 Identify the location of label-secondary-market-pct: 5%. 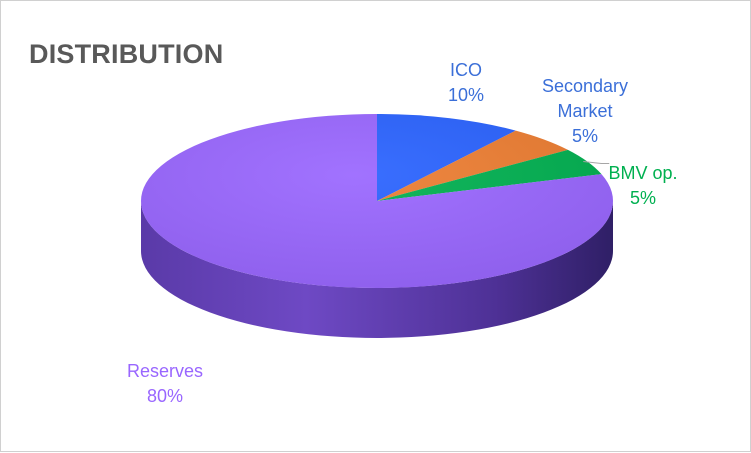
(584, 136).